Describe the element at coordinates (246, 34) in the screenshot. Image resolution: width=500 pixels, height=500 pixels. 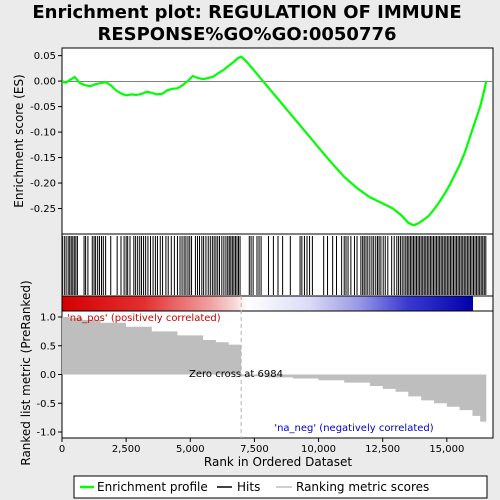
I see `chart-title-line-2: RESPONSE%GO%GO:0050776` at that location.